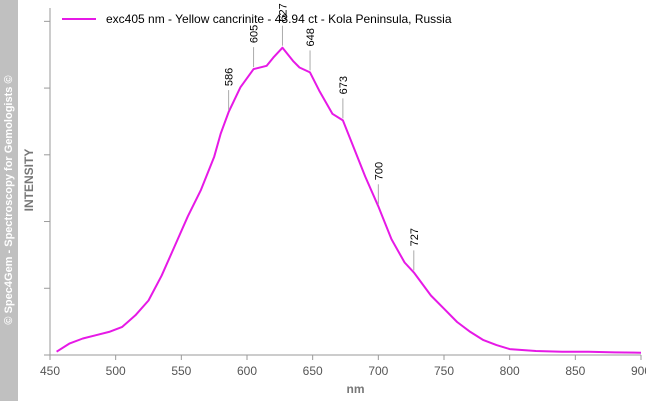 This screenshot has height=401, width=646. What do you see at coordinates (181, 371) in the screenshot?
I see `x-tick-label: 550` at bounding box center [181, 371].